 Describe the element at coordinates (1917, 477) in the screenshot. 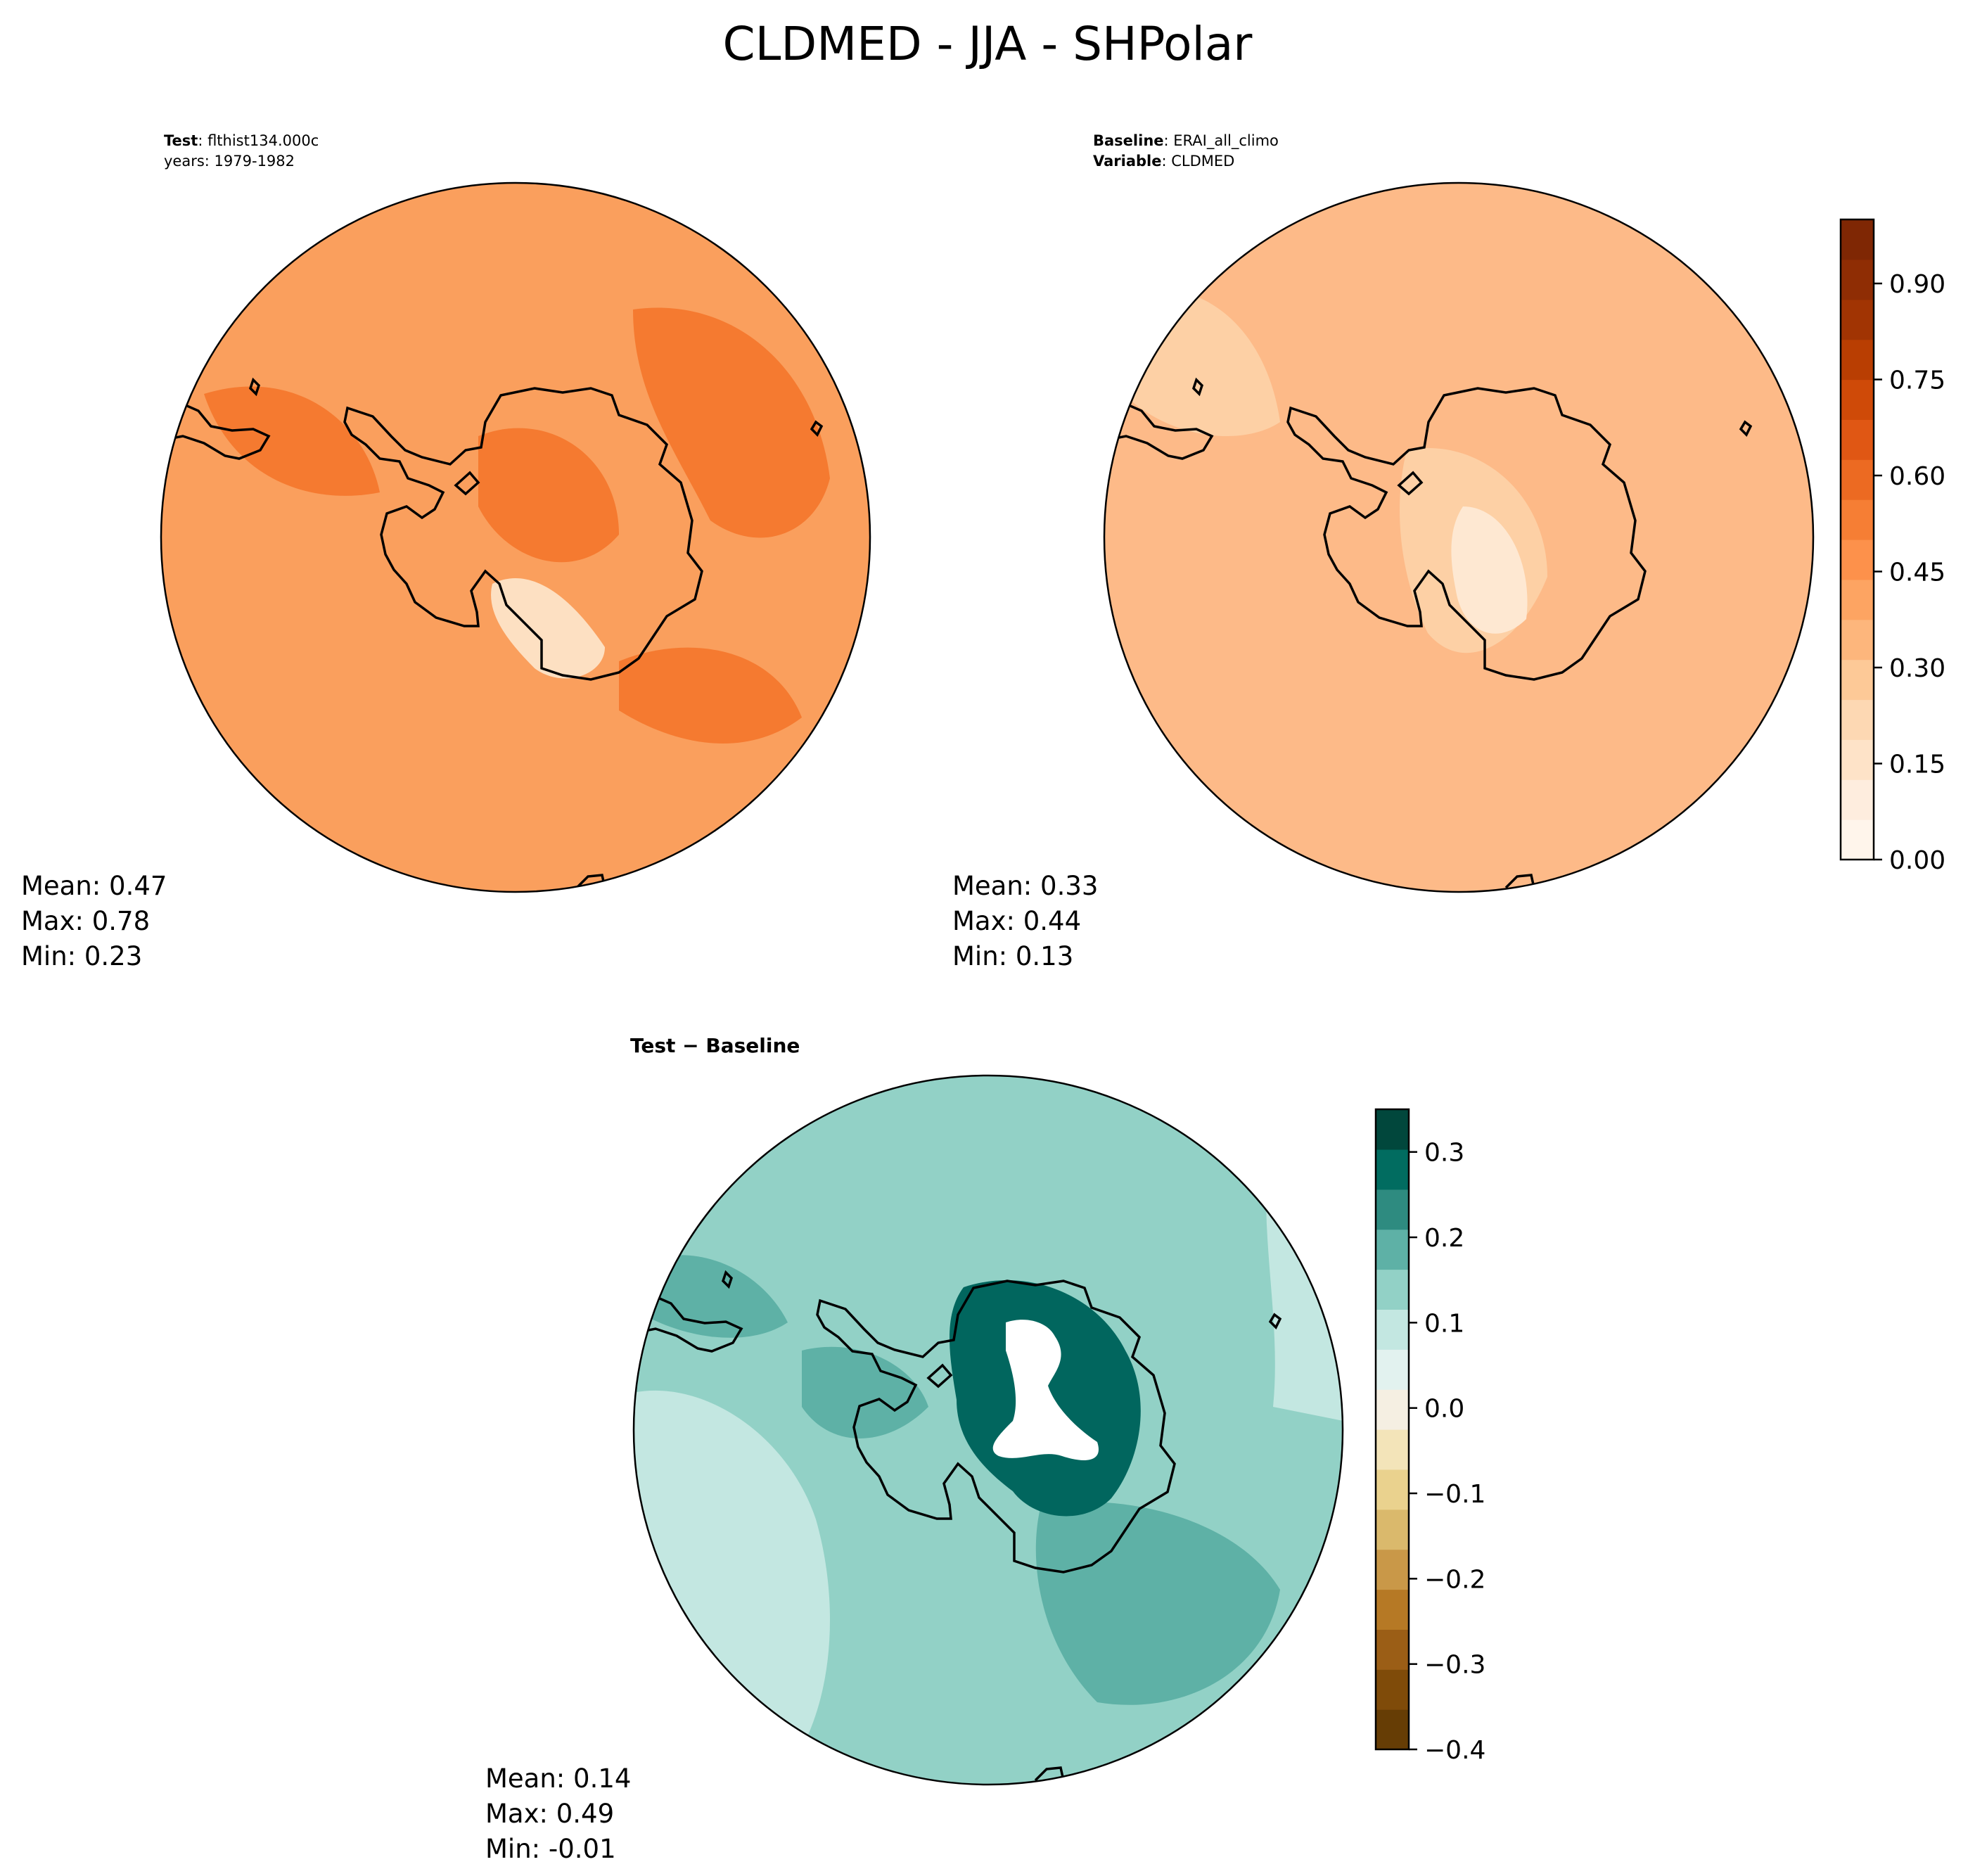

I see `colorbar-main-tick-label: 0.60` at that location.